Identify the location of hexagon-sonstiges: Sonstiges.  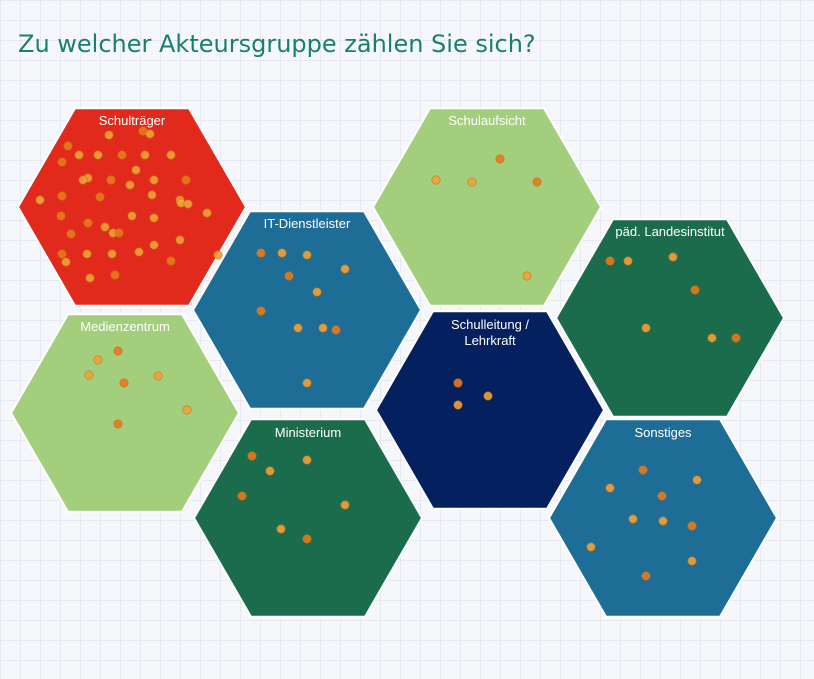
(663, 518).